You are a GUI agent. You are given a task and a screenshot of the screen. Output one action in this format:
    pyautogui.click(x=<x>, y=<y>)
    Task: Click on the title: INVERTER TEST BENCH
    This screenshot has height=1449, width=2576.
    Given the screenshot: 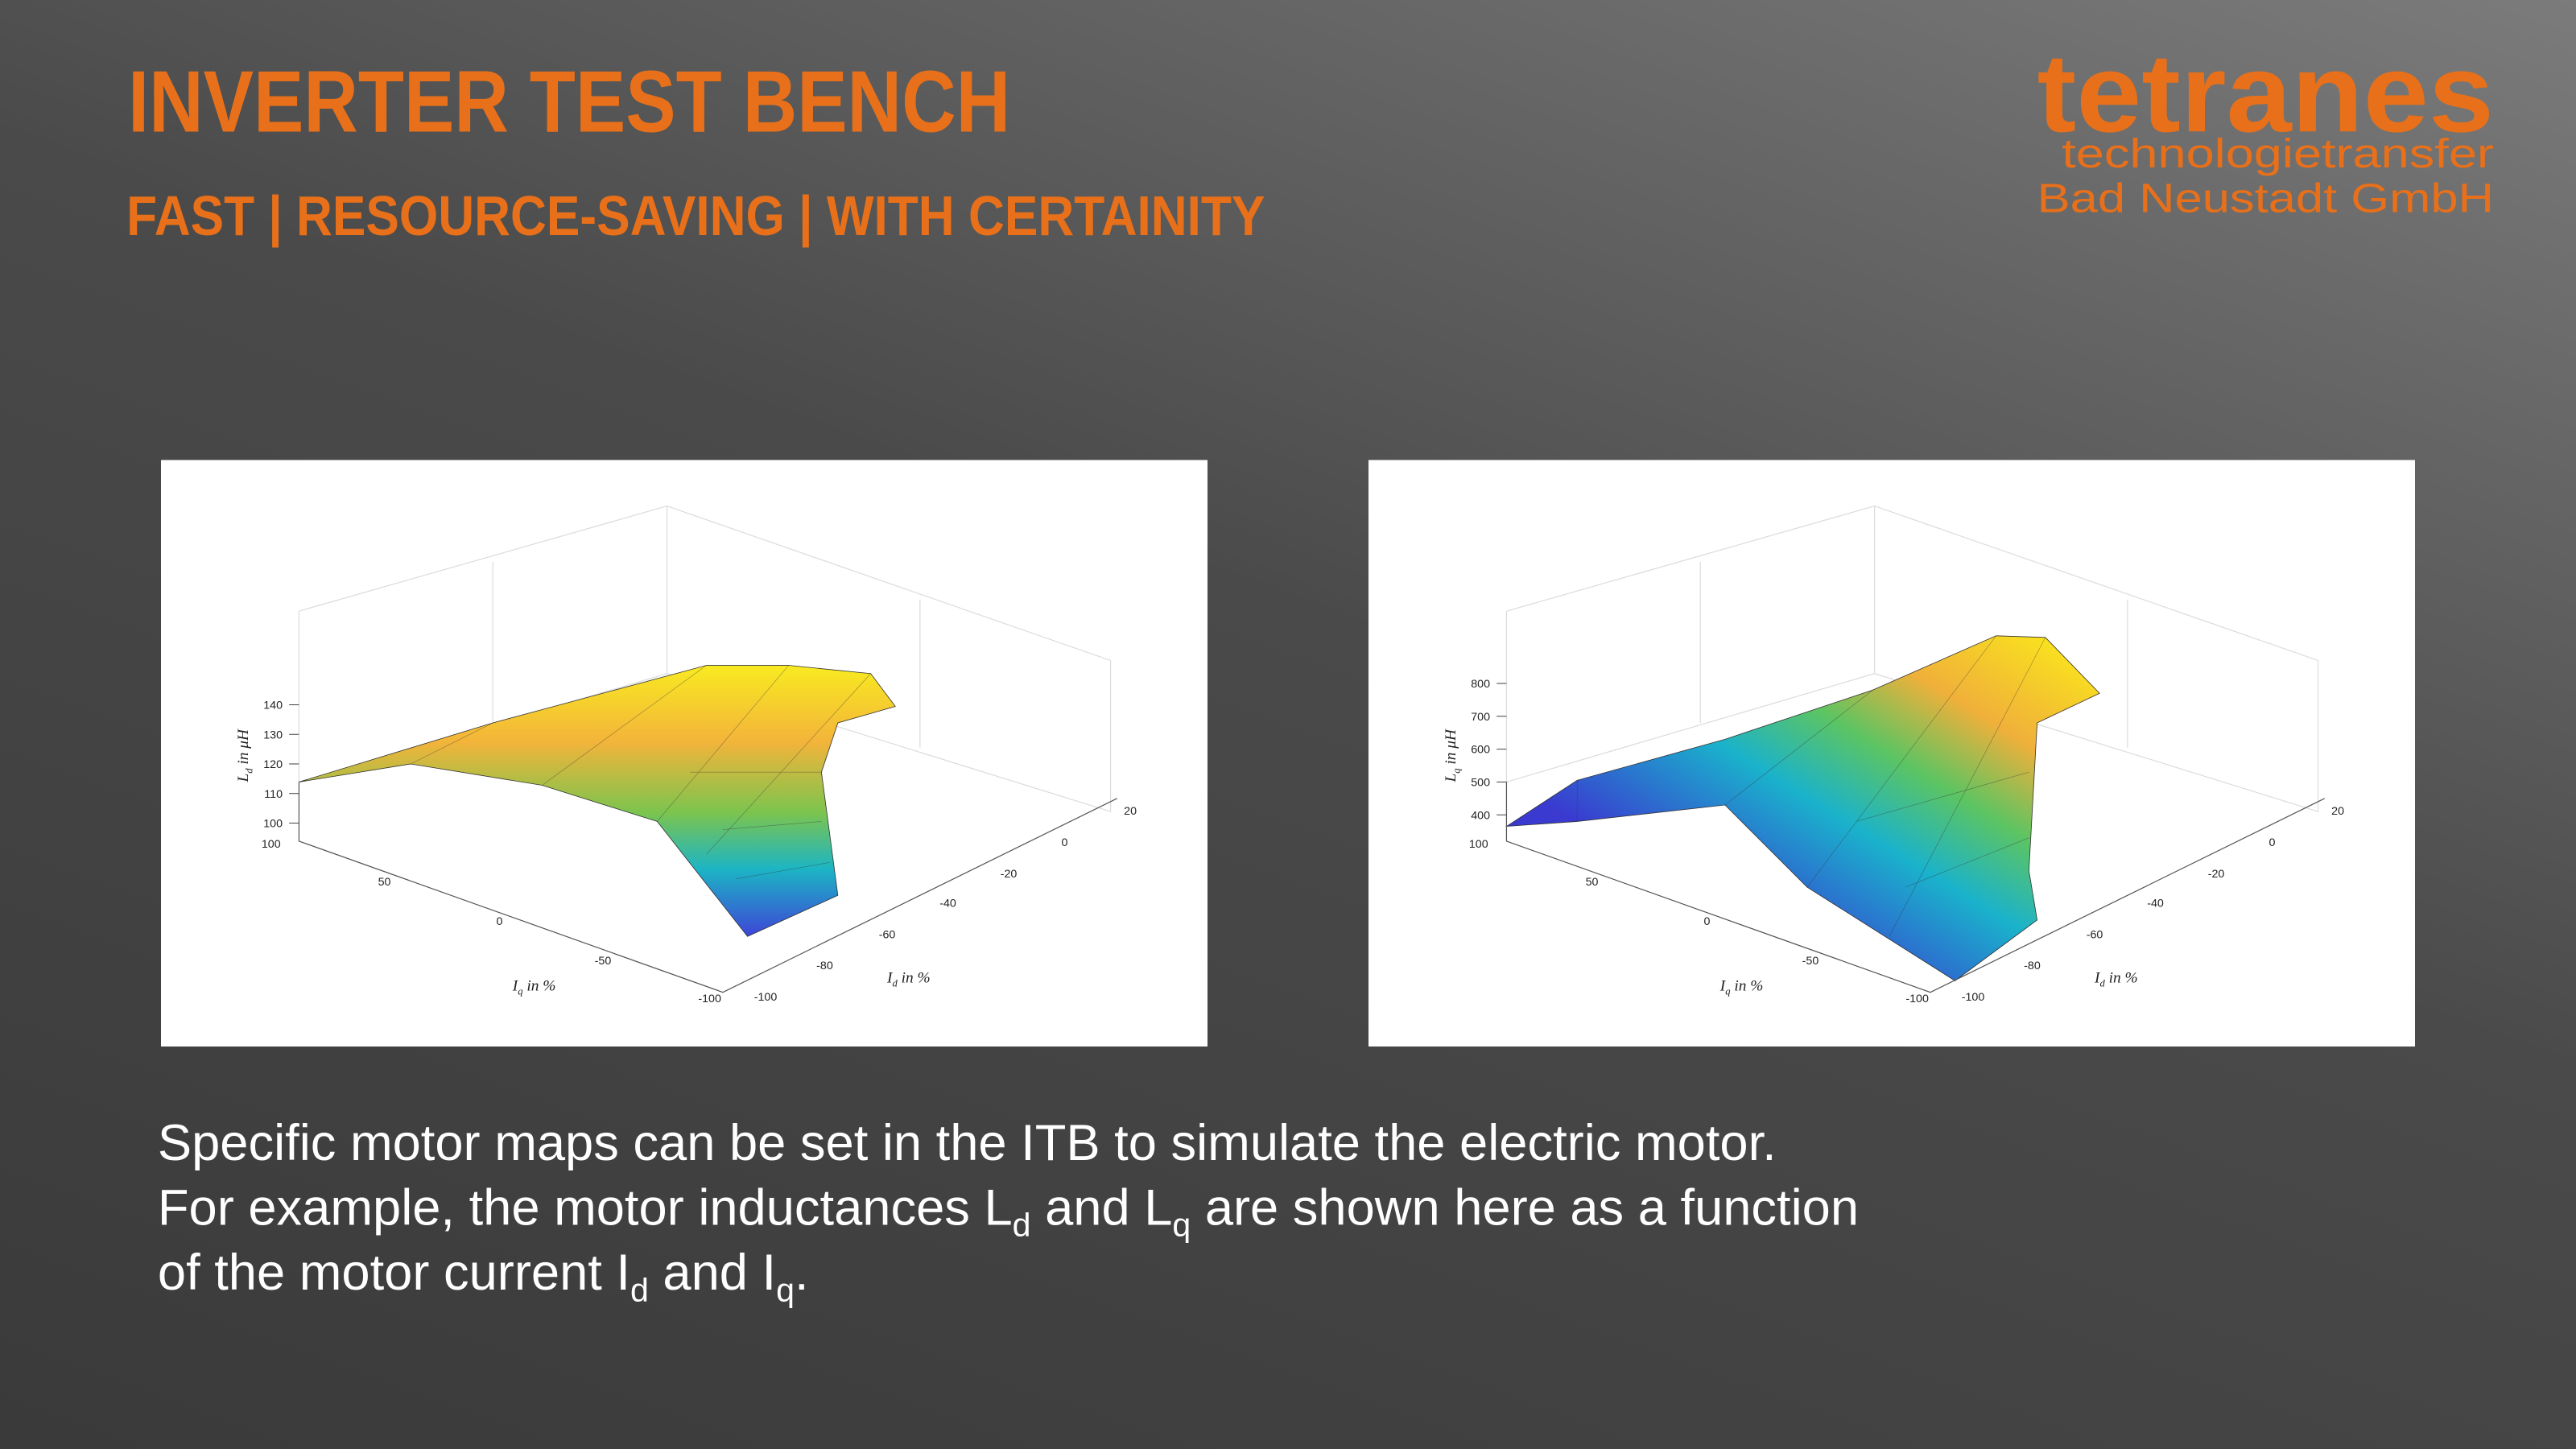 What is the action you would take?
    pyautogui.click(x=569, y=101)
    